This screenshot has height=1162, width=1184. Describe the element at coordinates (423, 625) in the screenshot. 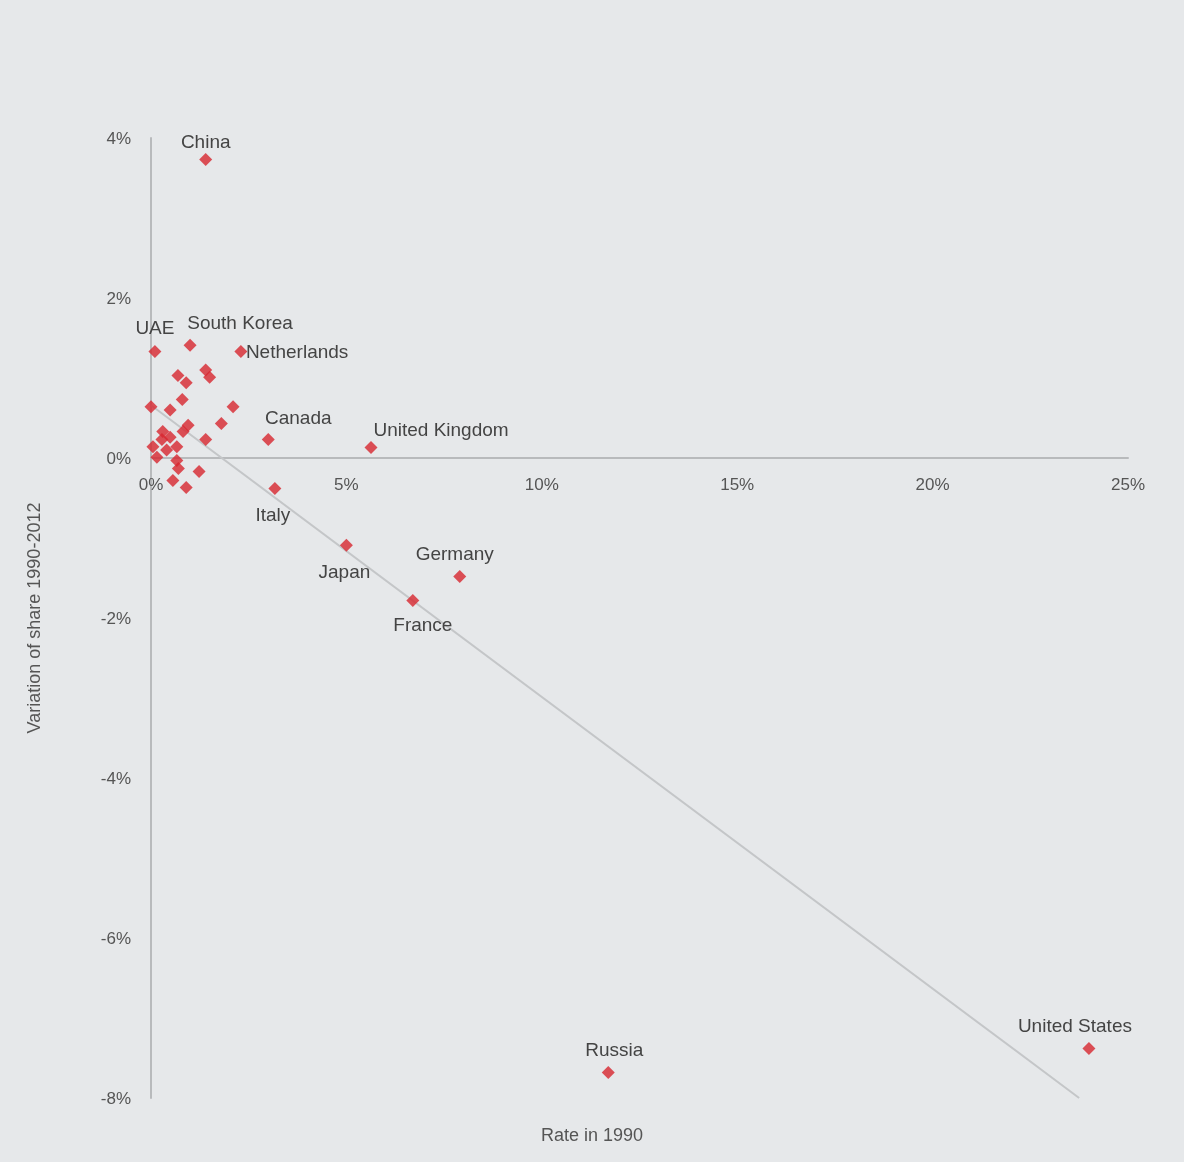

I see `annotation: France` at that location.